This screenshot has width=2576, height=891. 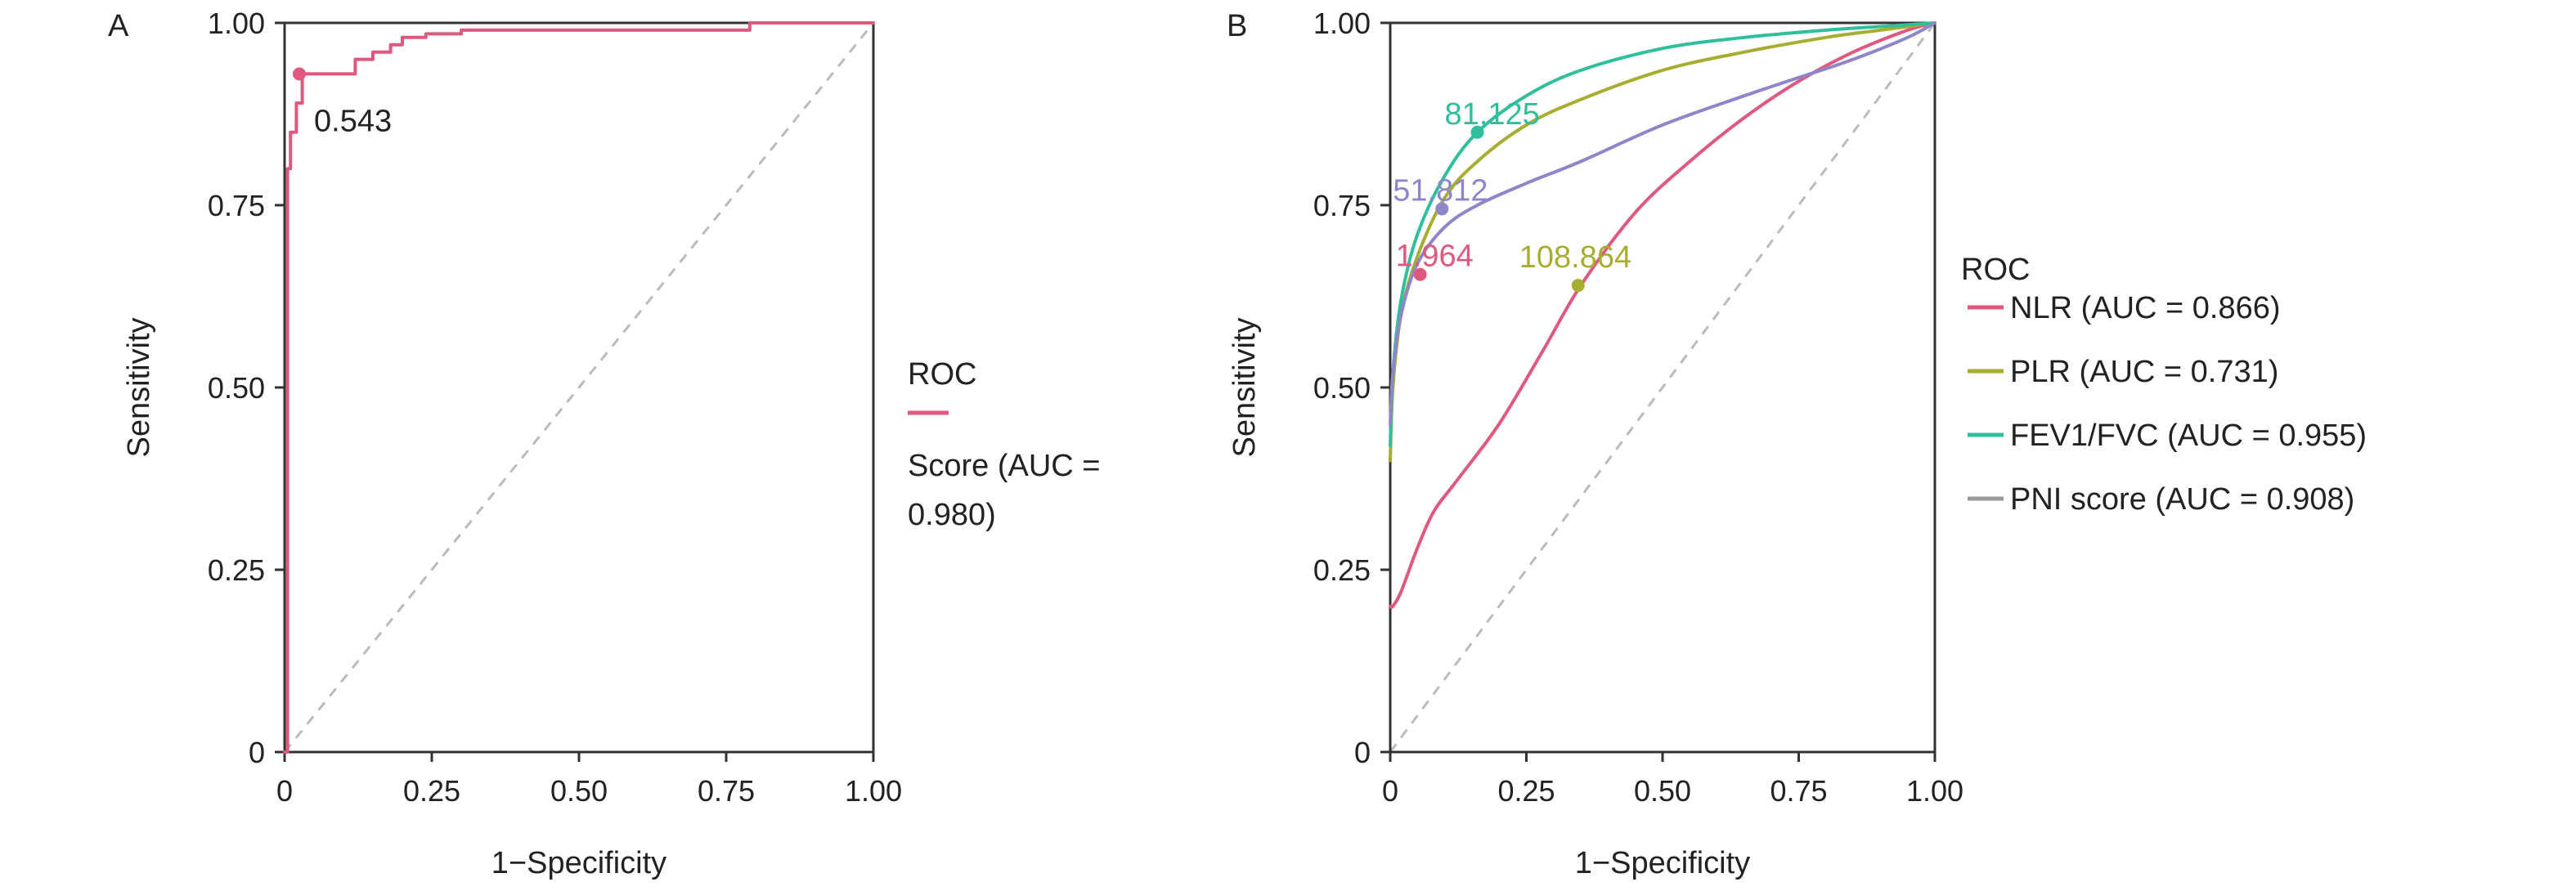 I want to click on legend-entry-label: 0.980), so click(x=952, y=515).